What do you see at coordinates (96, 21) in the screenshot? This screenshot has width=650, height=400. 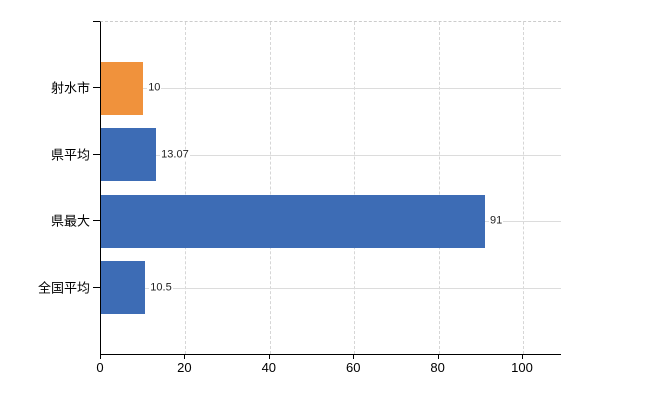 I see `y-axis-end-tick` at bounding box center [96, 21].